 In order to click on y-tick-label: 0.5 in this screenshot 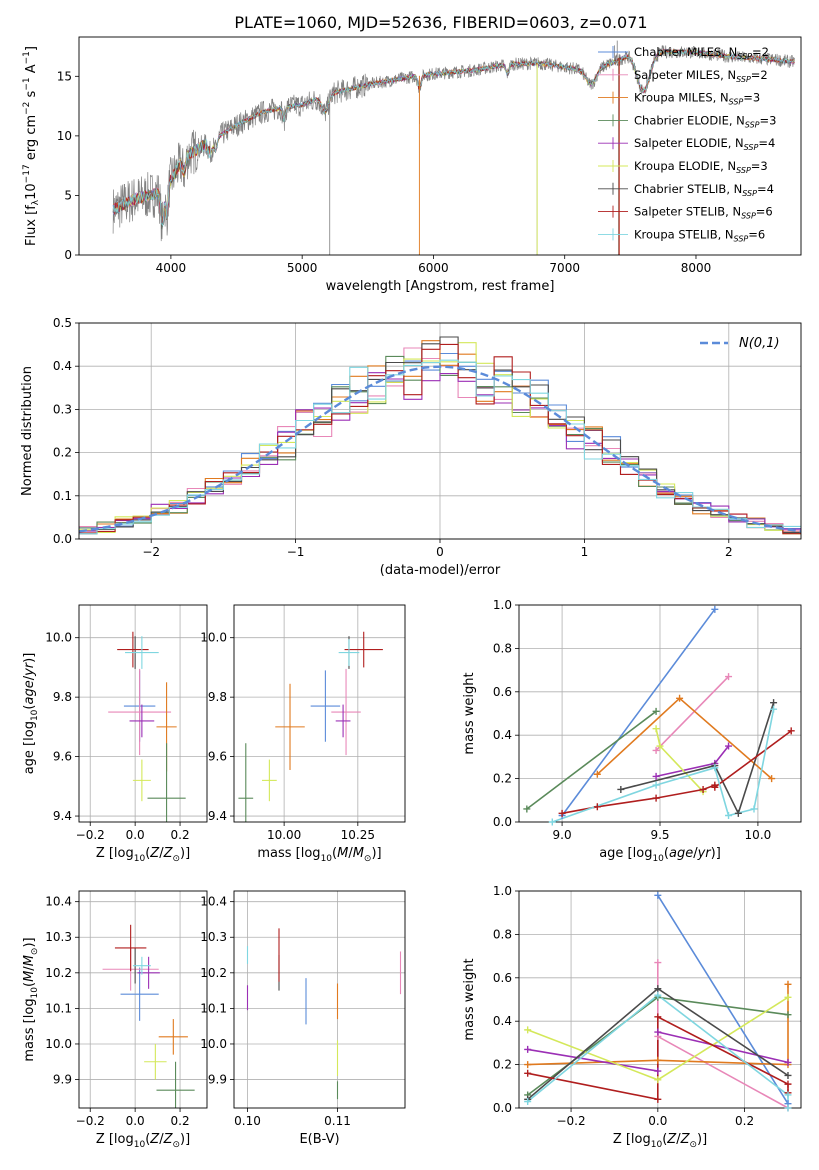, I will do `click(62, 323)`.